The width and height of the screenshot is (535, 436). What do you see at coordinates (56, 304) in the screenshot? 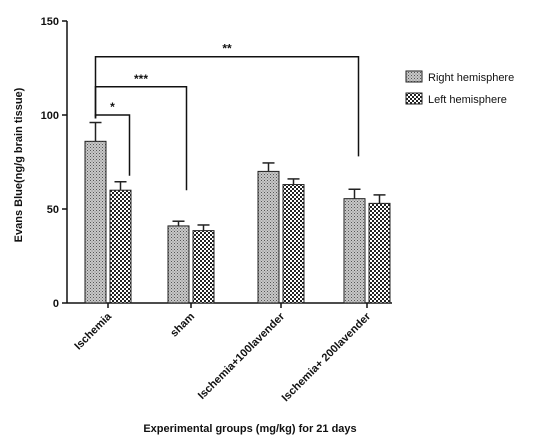
I see `y-tick-label: 0` at bounding box center [56, 304].